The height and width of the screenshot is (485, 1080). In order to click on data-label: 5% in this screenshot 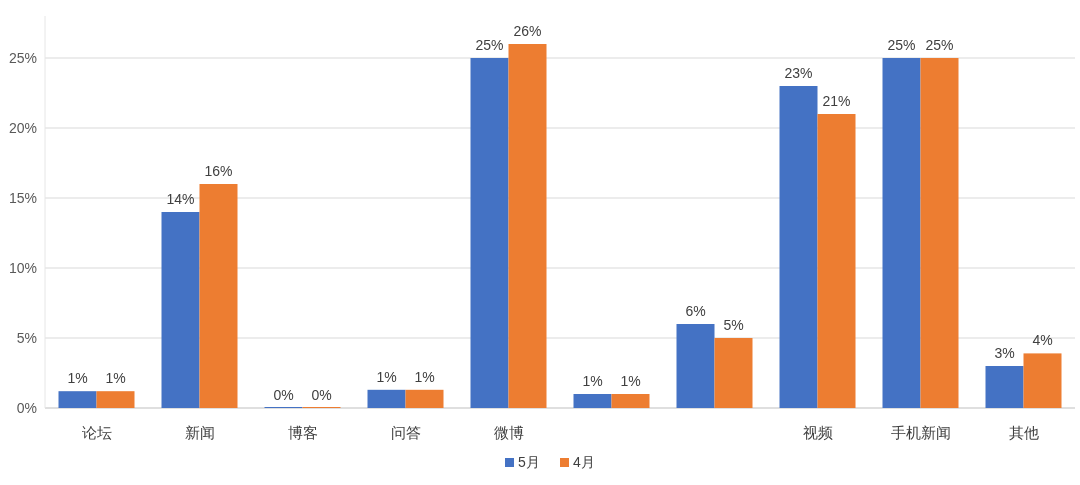, I will do `click(733, 325)`.